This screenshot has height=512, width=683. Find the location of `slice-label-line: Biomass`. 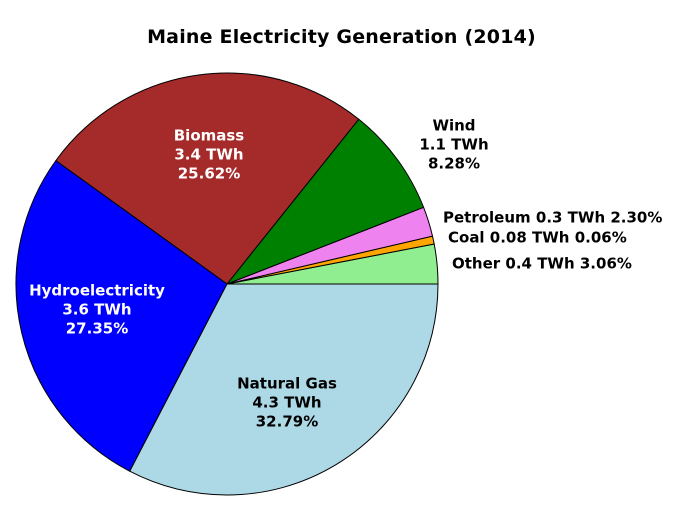

slice-label-line: Biomass is located at coordinates (209, 135).